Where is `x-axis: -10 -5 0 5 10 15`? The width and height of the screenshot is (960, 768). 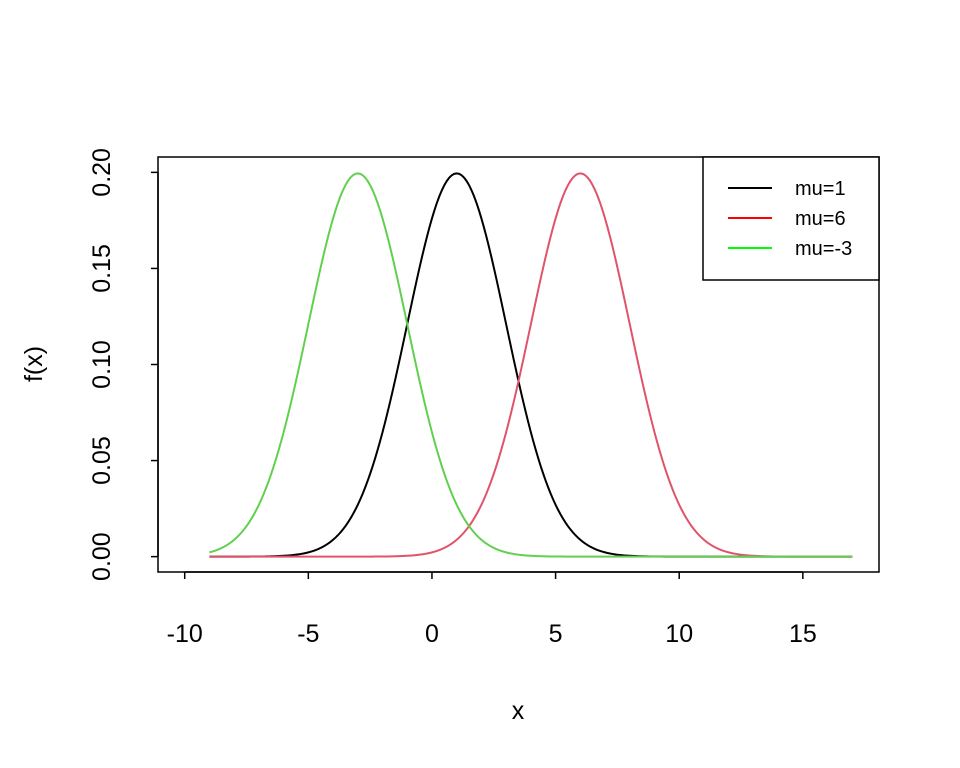
x-axis: -10 -5 0 5 10 15 is located at coordinates (492, 609).